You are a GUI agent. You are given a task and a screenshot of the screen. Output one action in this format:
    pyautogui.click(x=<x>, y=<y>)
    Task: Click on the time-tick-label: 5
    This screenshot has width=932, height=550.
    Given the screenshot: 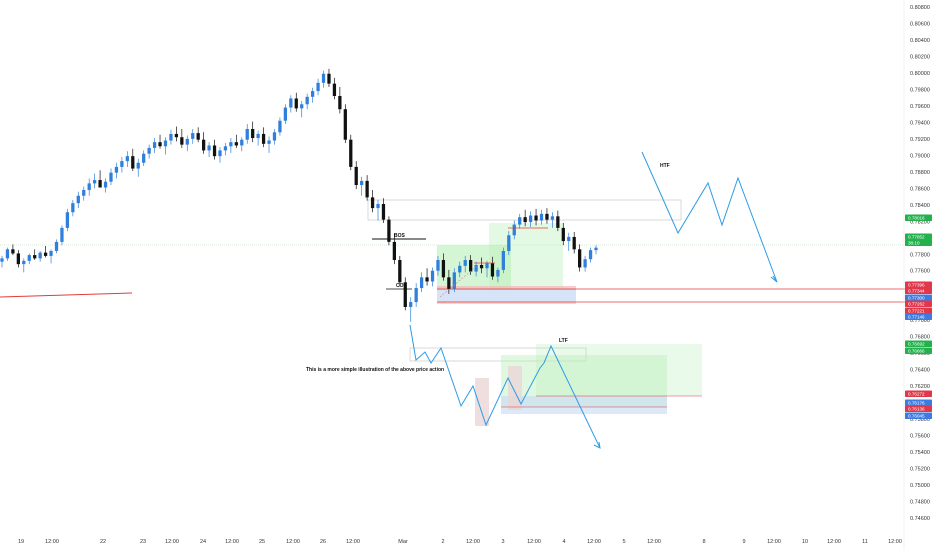 What is the action you would take?
    pyautogui.click(x=623, y=542)
    